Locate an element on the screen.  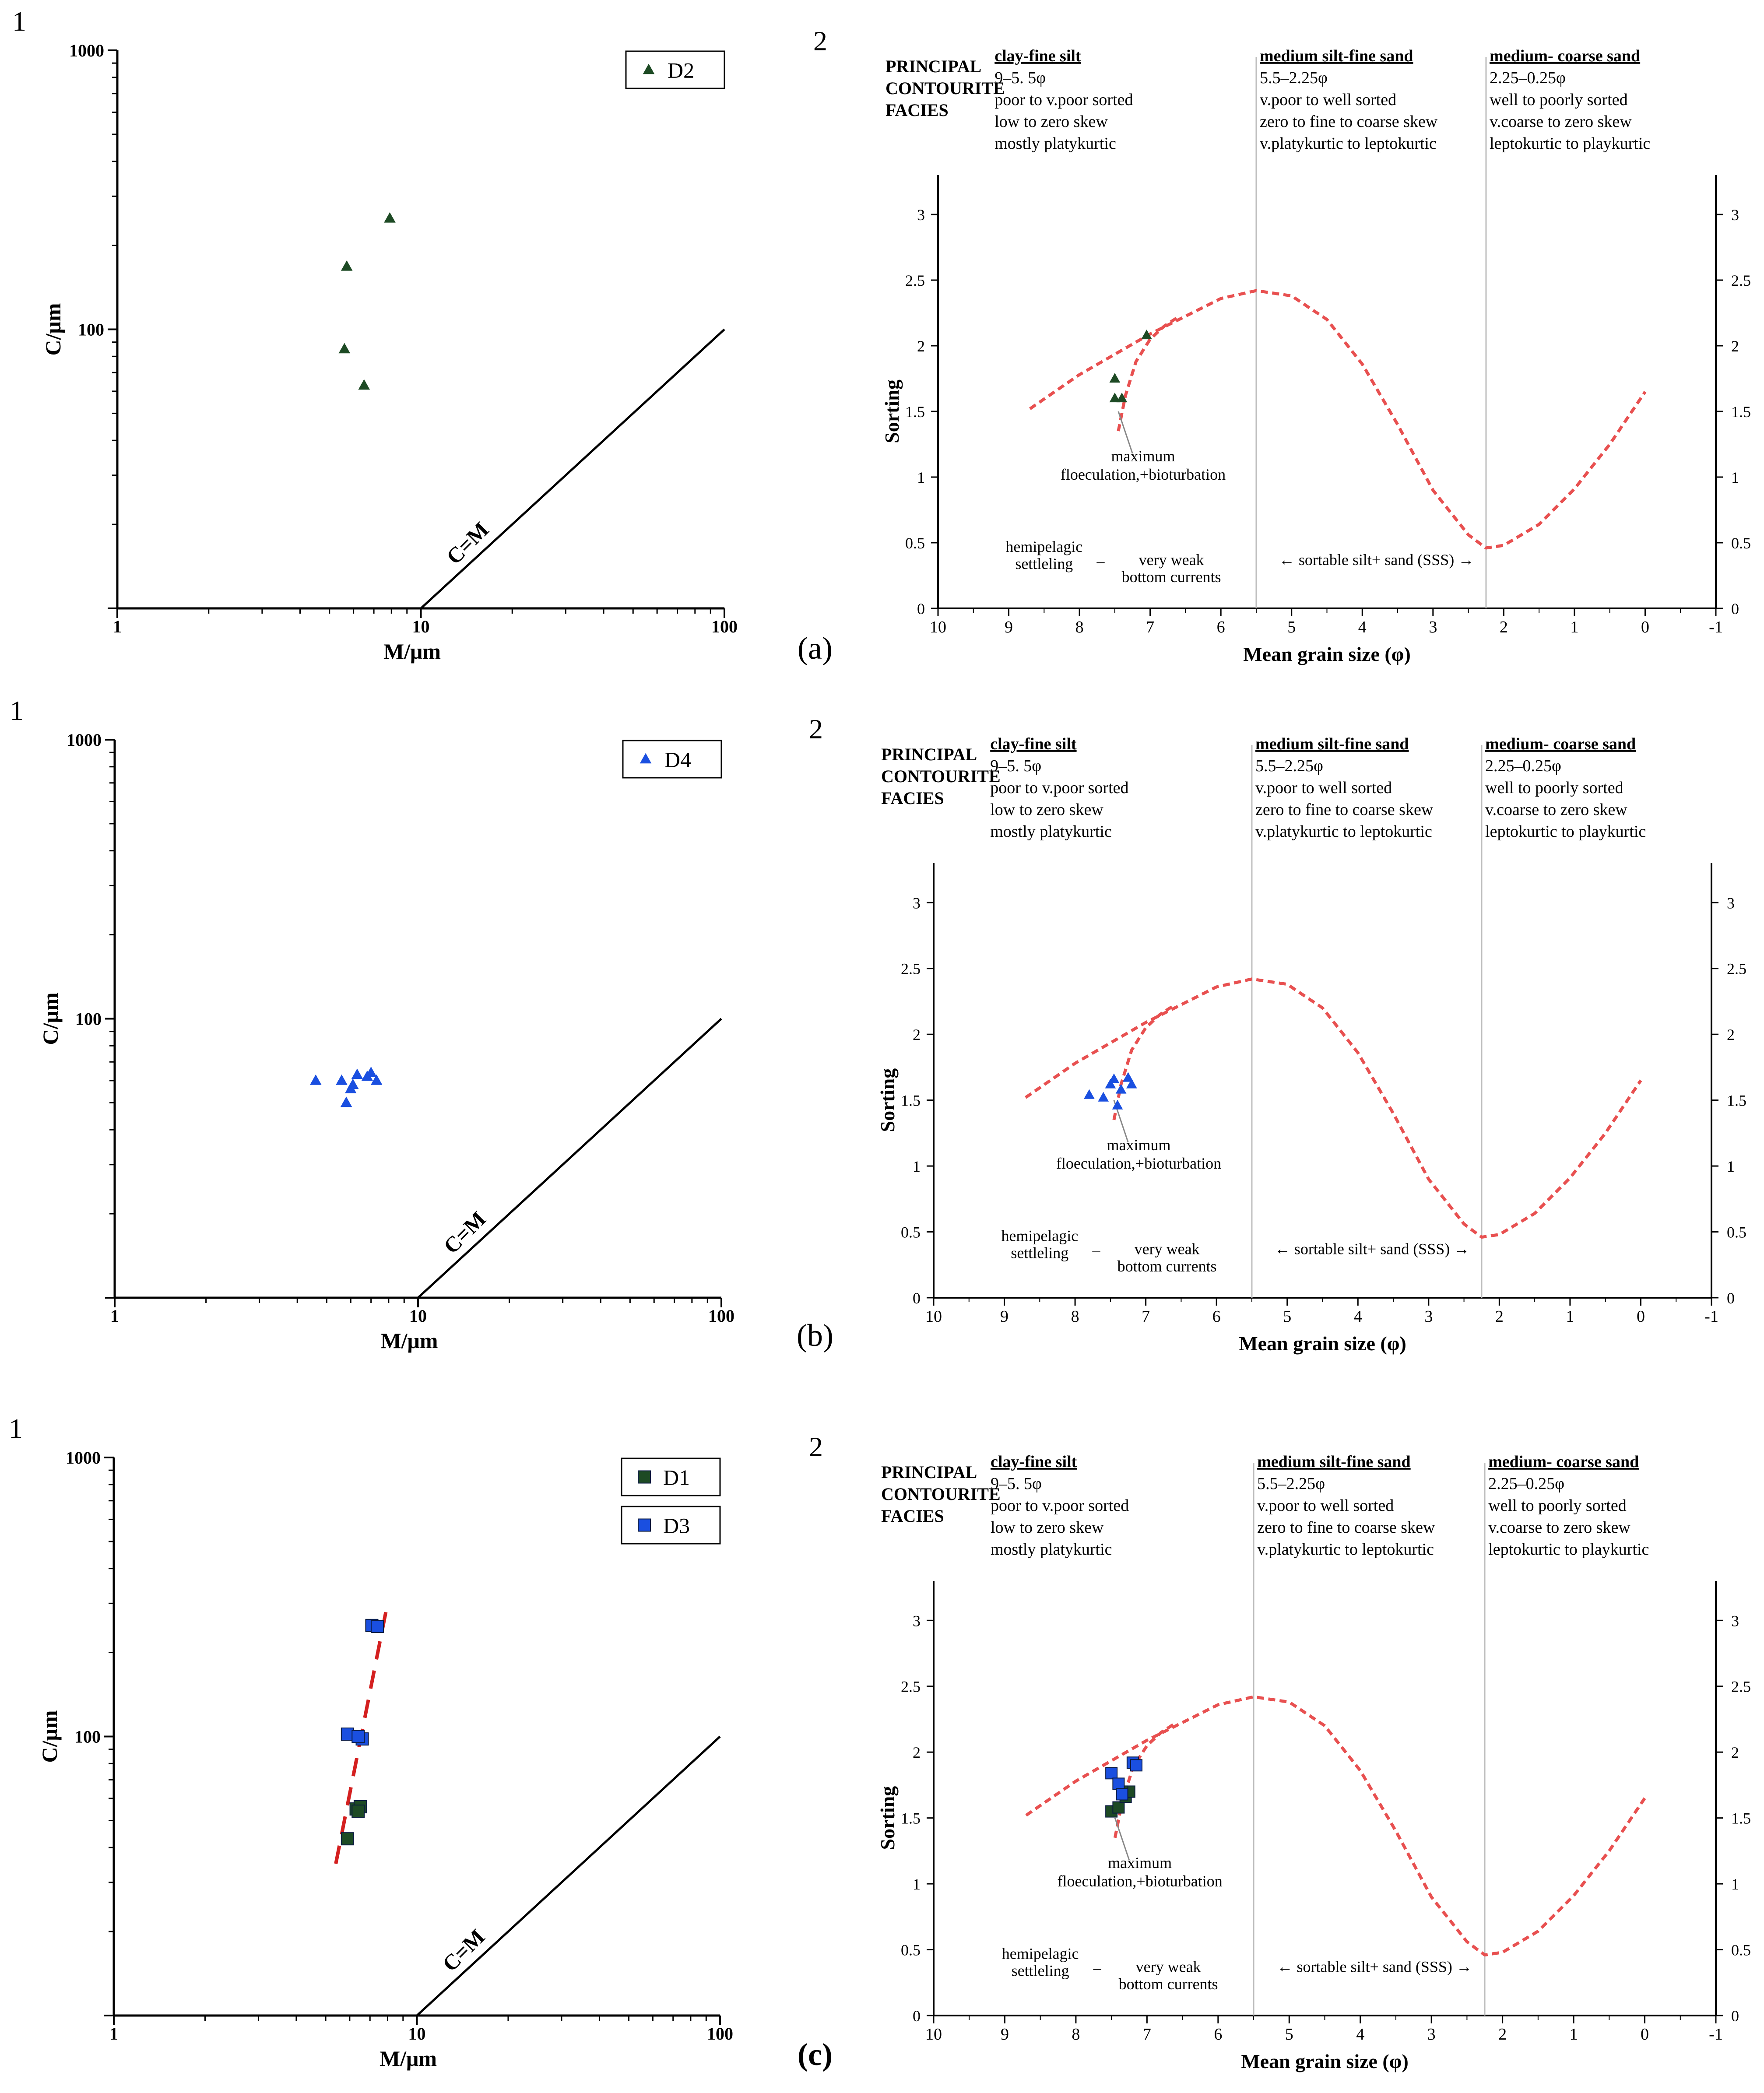
series-D4 is located at coordinates (1110, 1091).